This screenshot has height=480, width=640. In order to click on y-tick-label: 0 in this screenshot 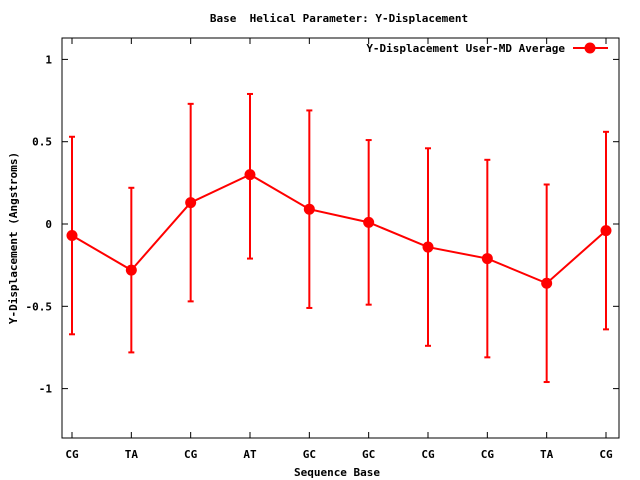, I will do `click(48, 224)`.